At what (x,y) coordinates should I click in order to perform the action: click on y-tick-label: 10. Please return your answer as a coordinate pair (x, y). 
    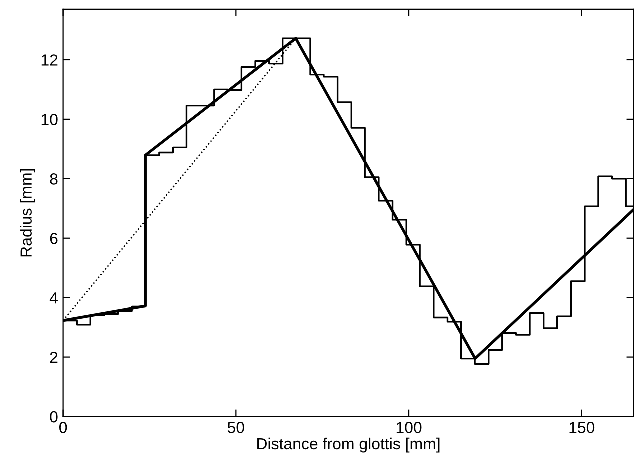
    Looking at the image, I should click on (50, 120).